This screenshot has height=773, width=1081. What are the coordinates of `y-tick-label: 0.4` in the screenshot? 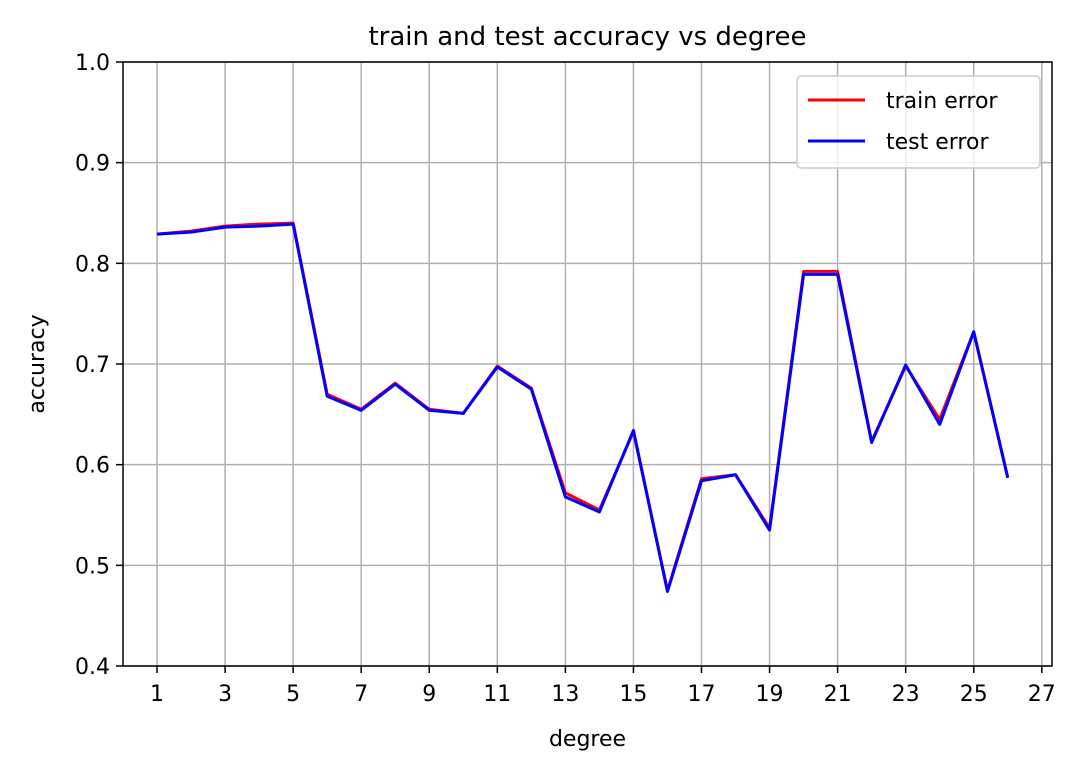 It's located at (92, 667).